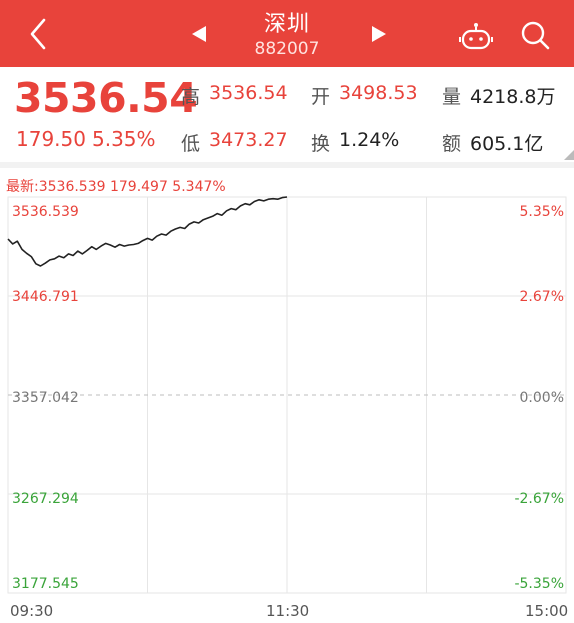 This screenshot has height=623, width=574. I want to click on prev-arrow-icon, so click(199, 34).